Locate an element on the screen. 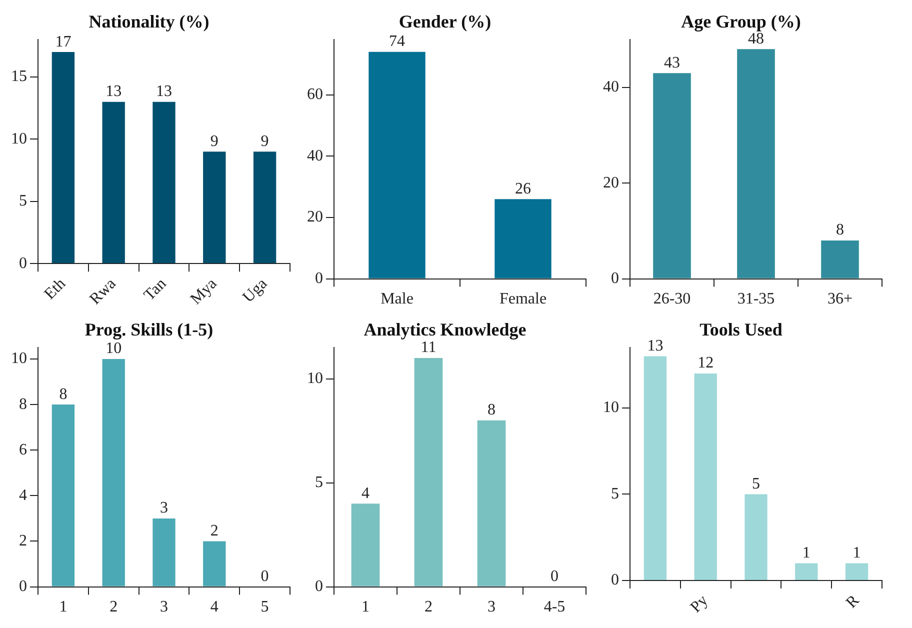 Image resolution: width=912 pixels, height=628 pixels. data-label: 10 is located at coordinates (114, 349).